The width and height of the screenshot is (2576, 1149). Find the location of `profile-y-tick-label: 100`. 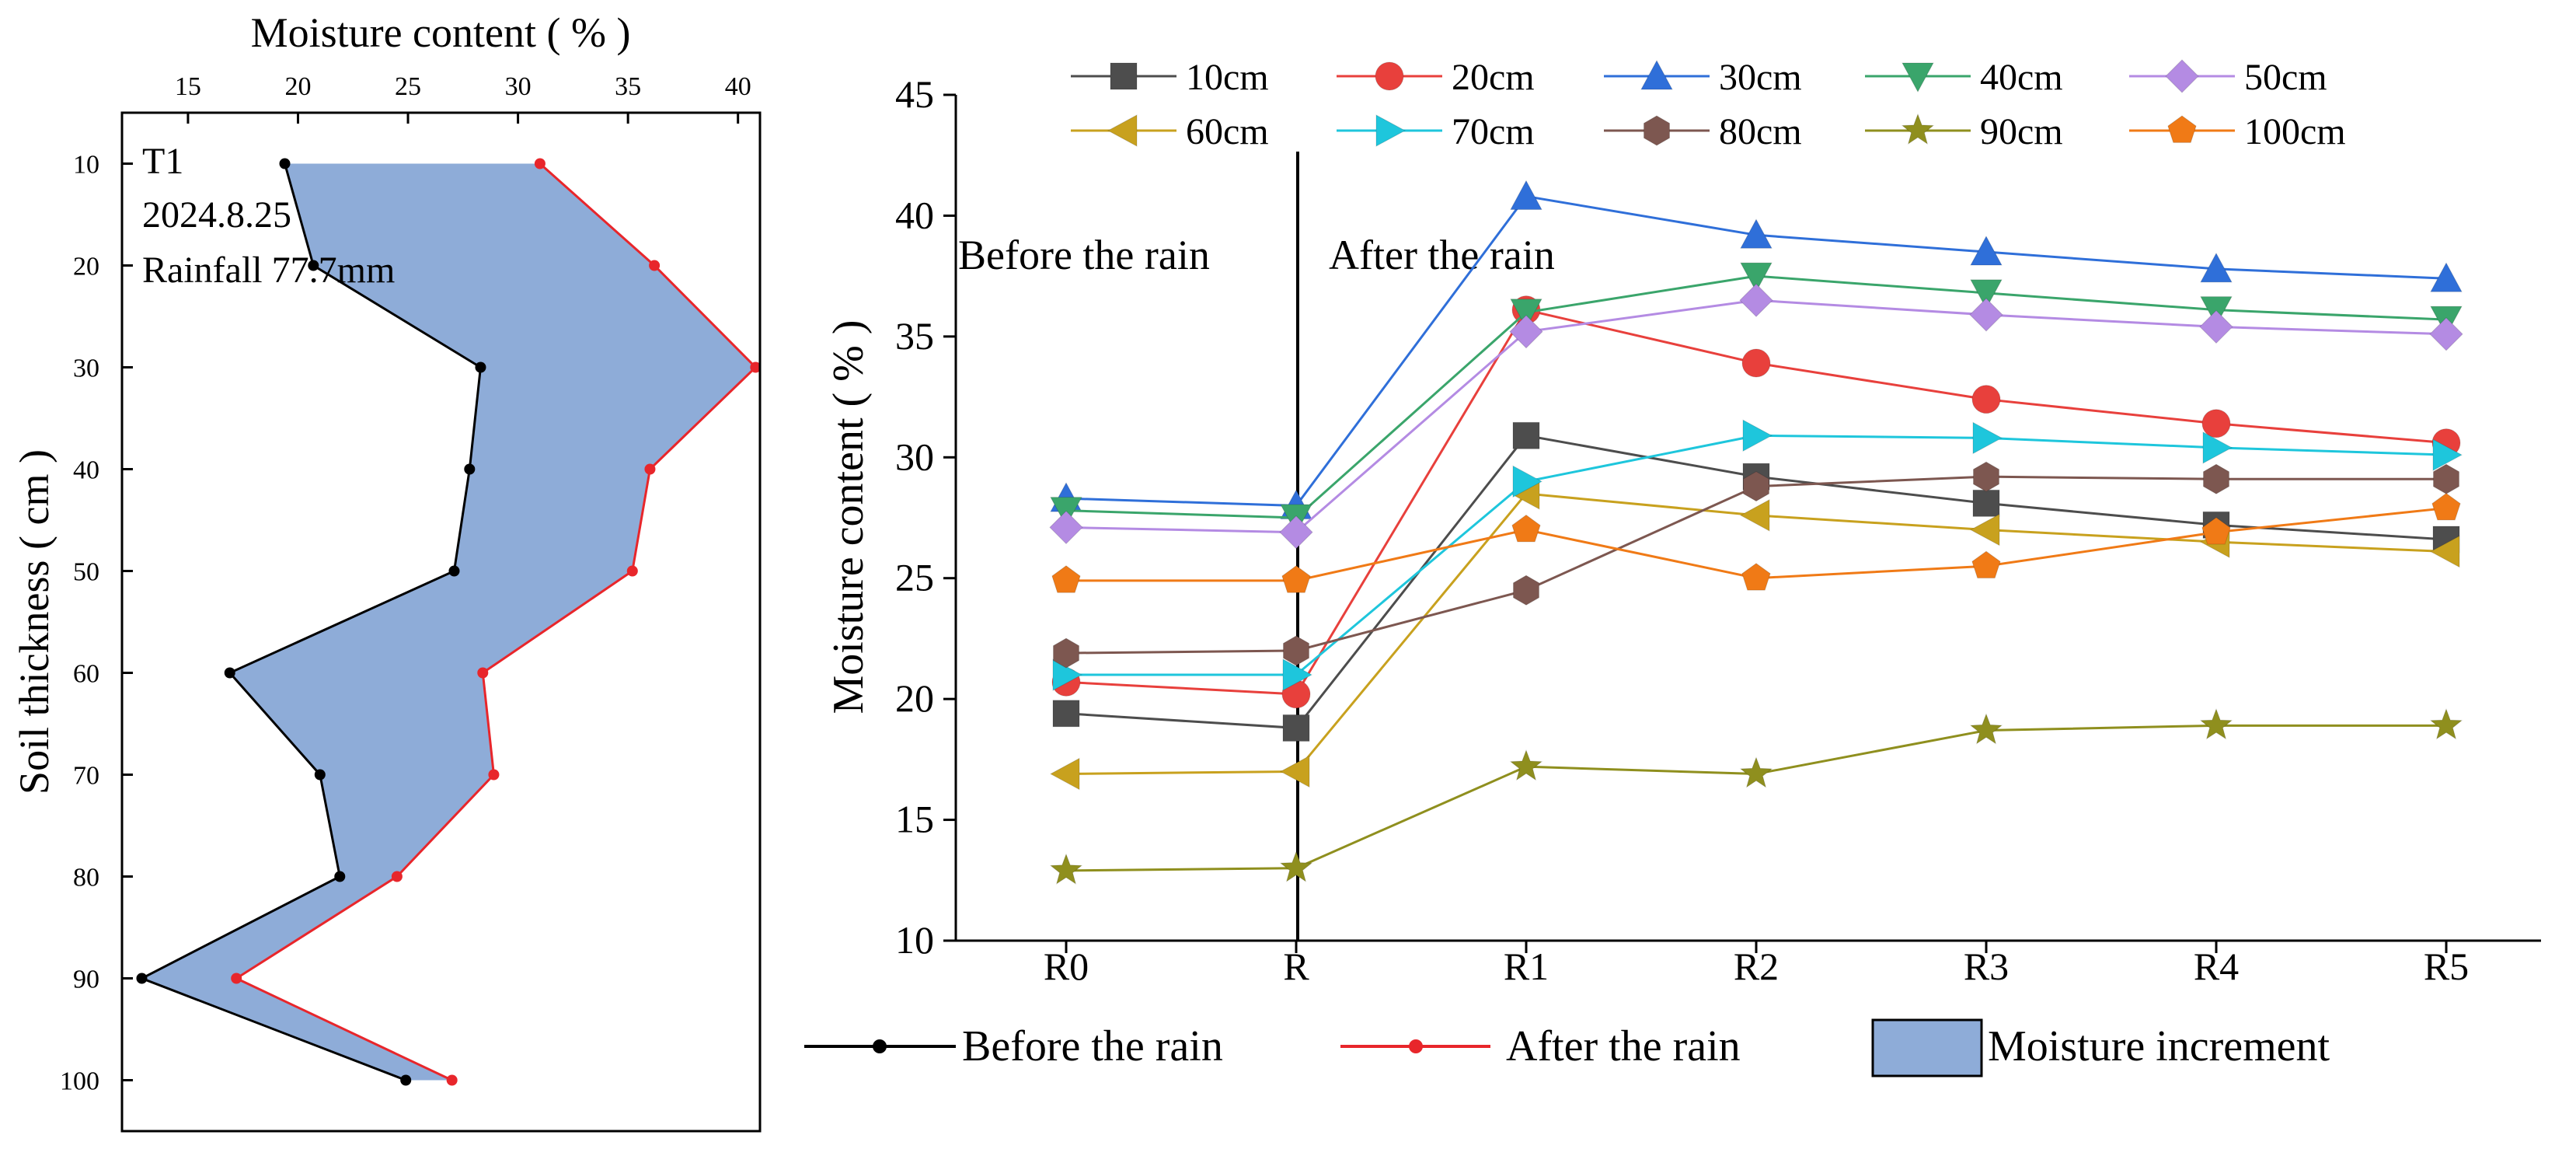

profile-y-tick-label: 100 is located at coordinates (79, 1081).